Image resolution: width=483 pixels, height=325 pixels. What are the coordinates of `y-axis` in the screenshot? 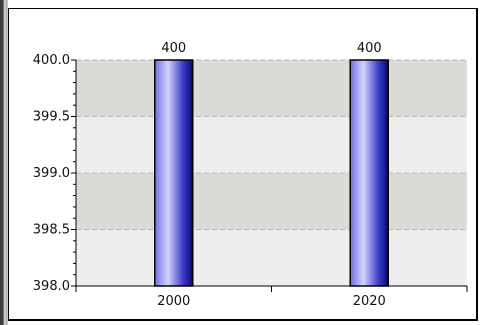 It's located at (74, 173).